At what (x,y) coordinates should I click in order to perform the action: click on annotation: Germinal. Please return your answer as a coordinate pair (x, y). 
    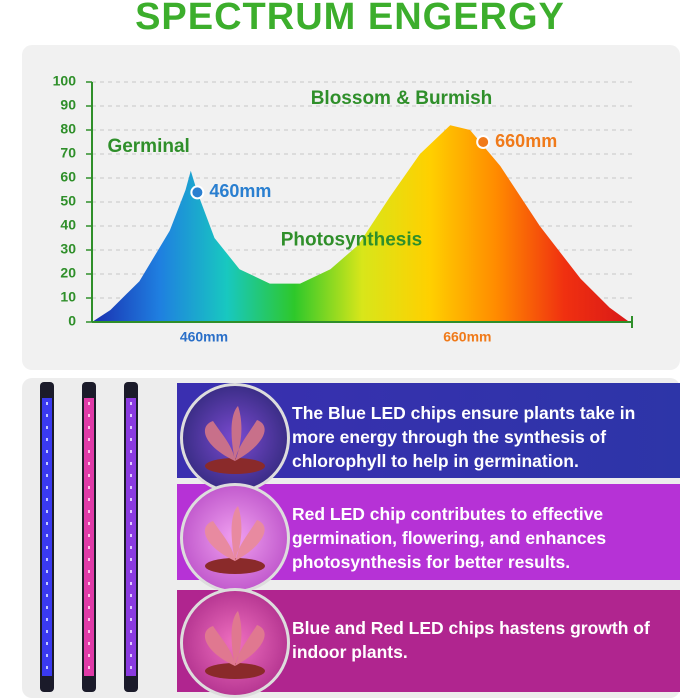
    Looking at the image, I should click on (148, 146).